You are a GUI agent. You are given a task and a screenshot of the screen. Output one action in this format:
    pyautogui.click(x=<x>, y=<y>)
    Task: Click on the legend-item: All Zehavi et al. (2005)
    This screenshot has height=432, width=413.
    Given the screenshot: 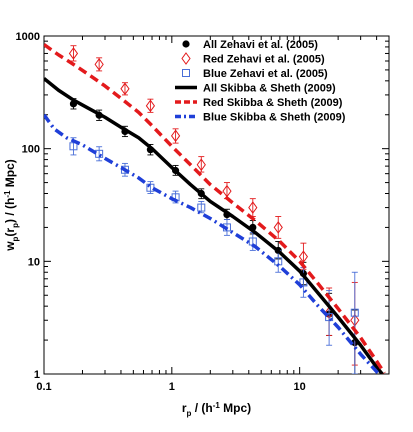 What is the action you would take?
    pyautogui.click(x=250, y=45)
    